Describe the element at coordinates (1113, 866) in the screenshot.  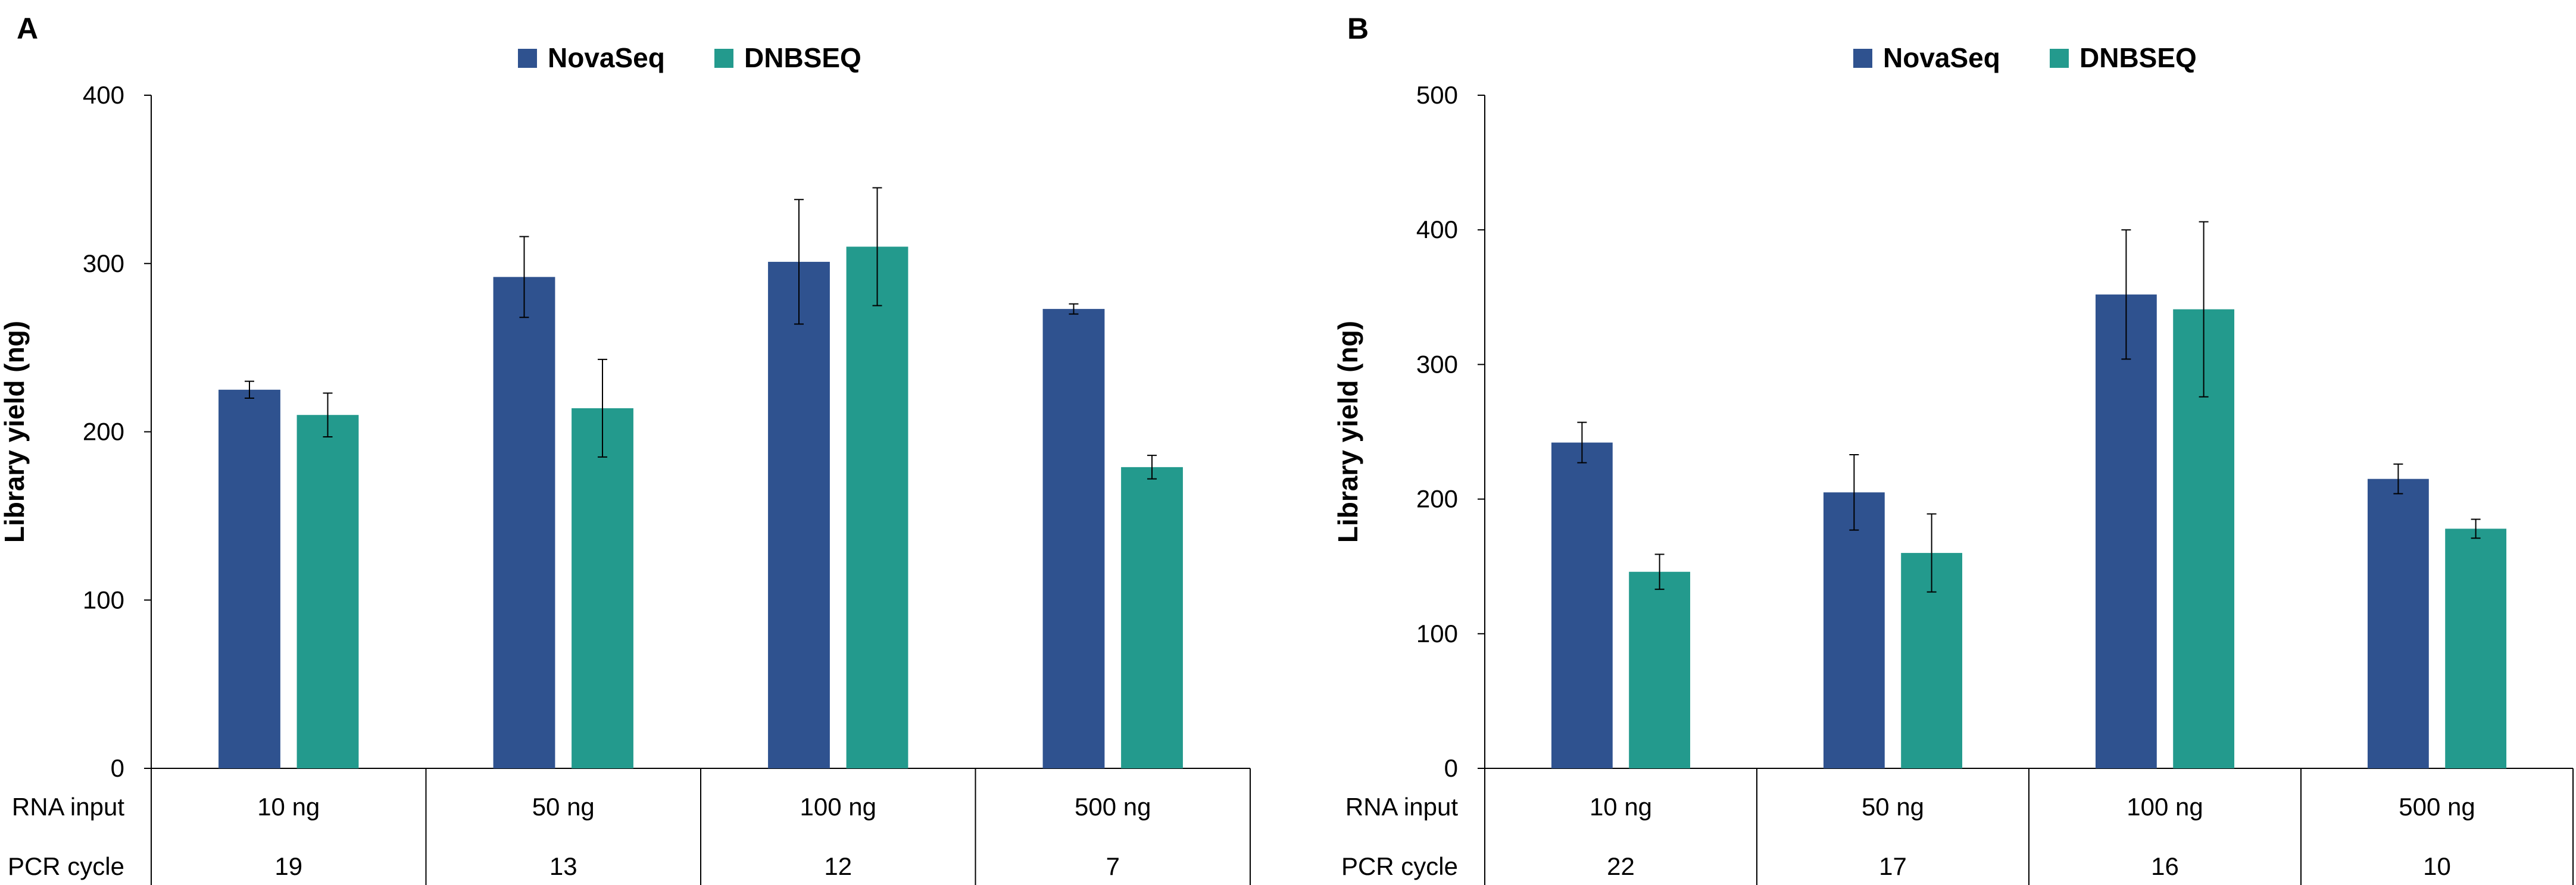
I see `category-label-pcr-cycle: 7` at that location.